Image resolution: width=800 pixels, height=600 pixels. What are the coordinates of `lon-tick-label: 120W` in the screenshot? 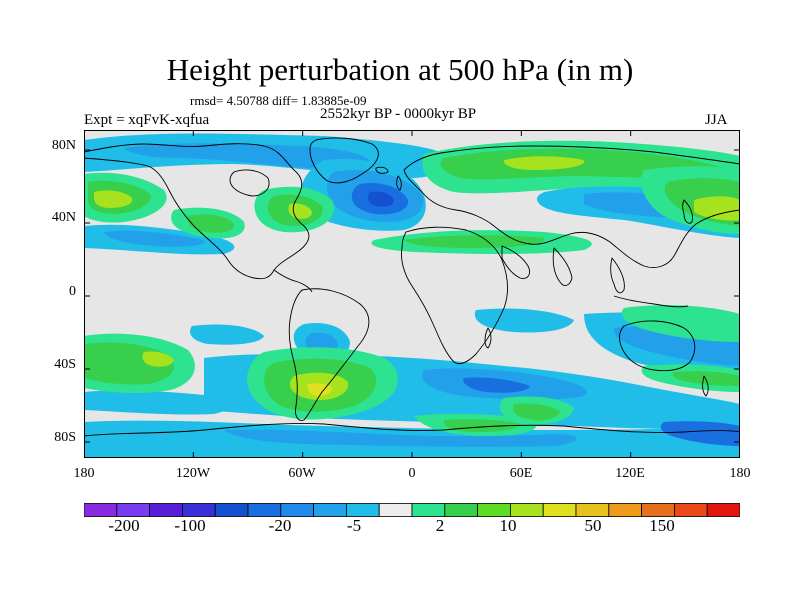 It's located at (193, 473).